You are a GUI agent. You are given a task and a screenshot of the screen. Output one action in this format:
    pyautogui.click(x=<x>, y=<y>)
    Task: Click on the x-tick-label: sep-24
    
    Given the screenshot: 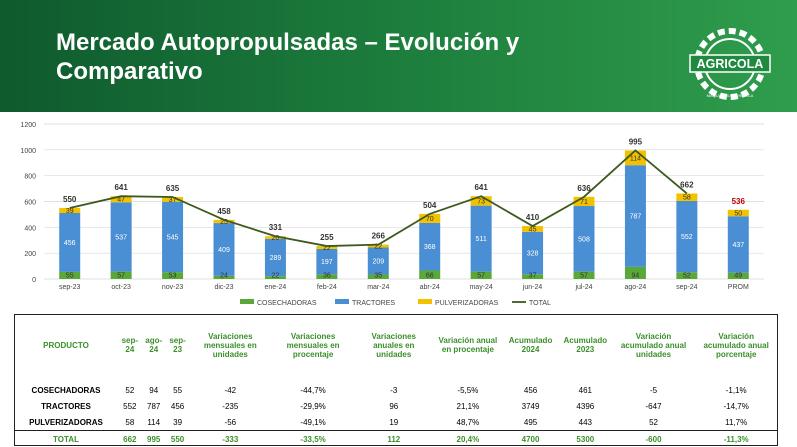 What is the action you would take?
    pyautogui.click(x=687, y=287)
    